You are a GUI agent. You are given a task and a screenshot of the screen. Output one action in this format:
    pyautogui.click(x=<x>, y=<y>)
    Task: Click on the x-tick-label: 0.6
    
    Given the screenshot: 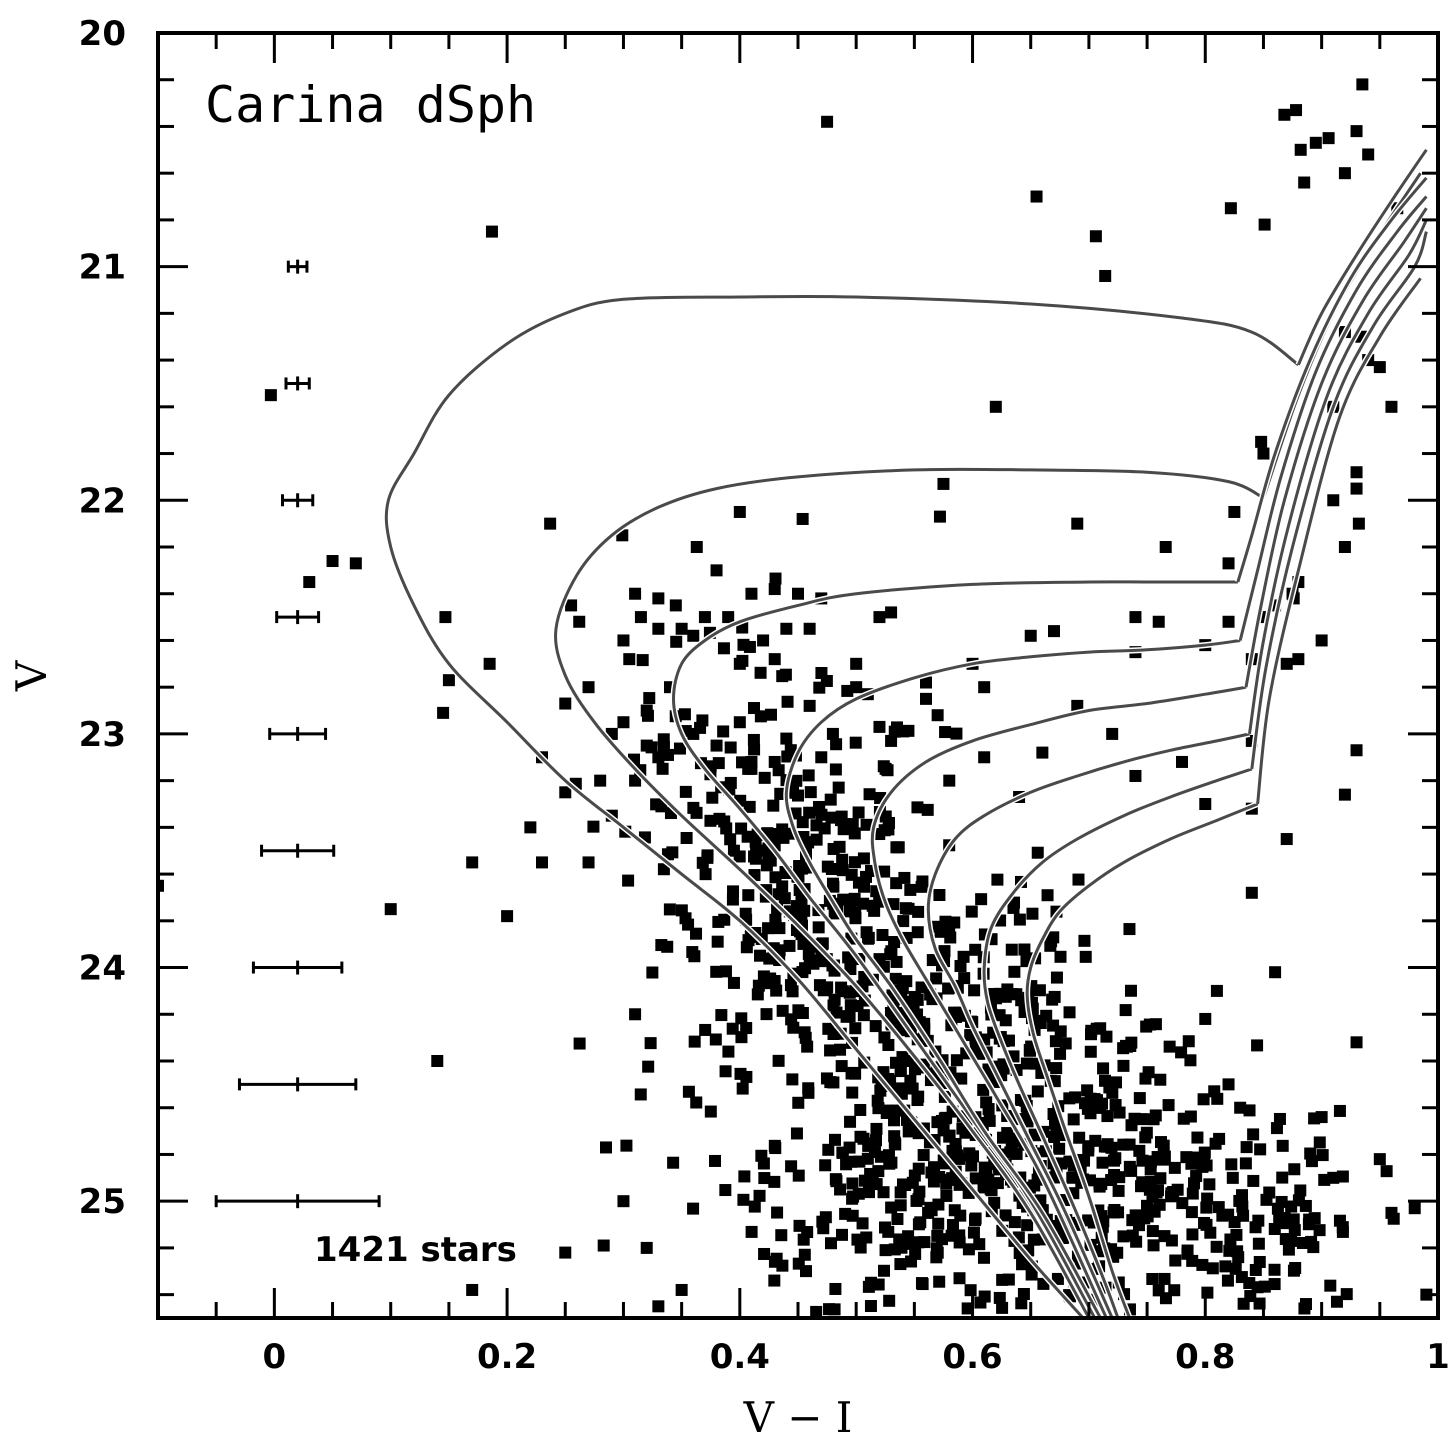 What is the action you would take?
    pyautogui.click(x=972, y=1357)
    